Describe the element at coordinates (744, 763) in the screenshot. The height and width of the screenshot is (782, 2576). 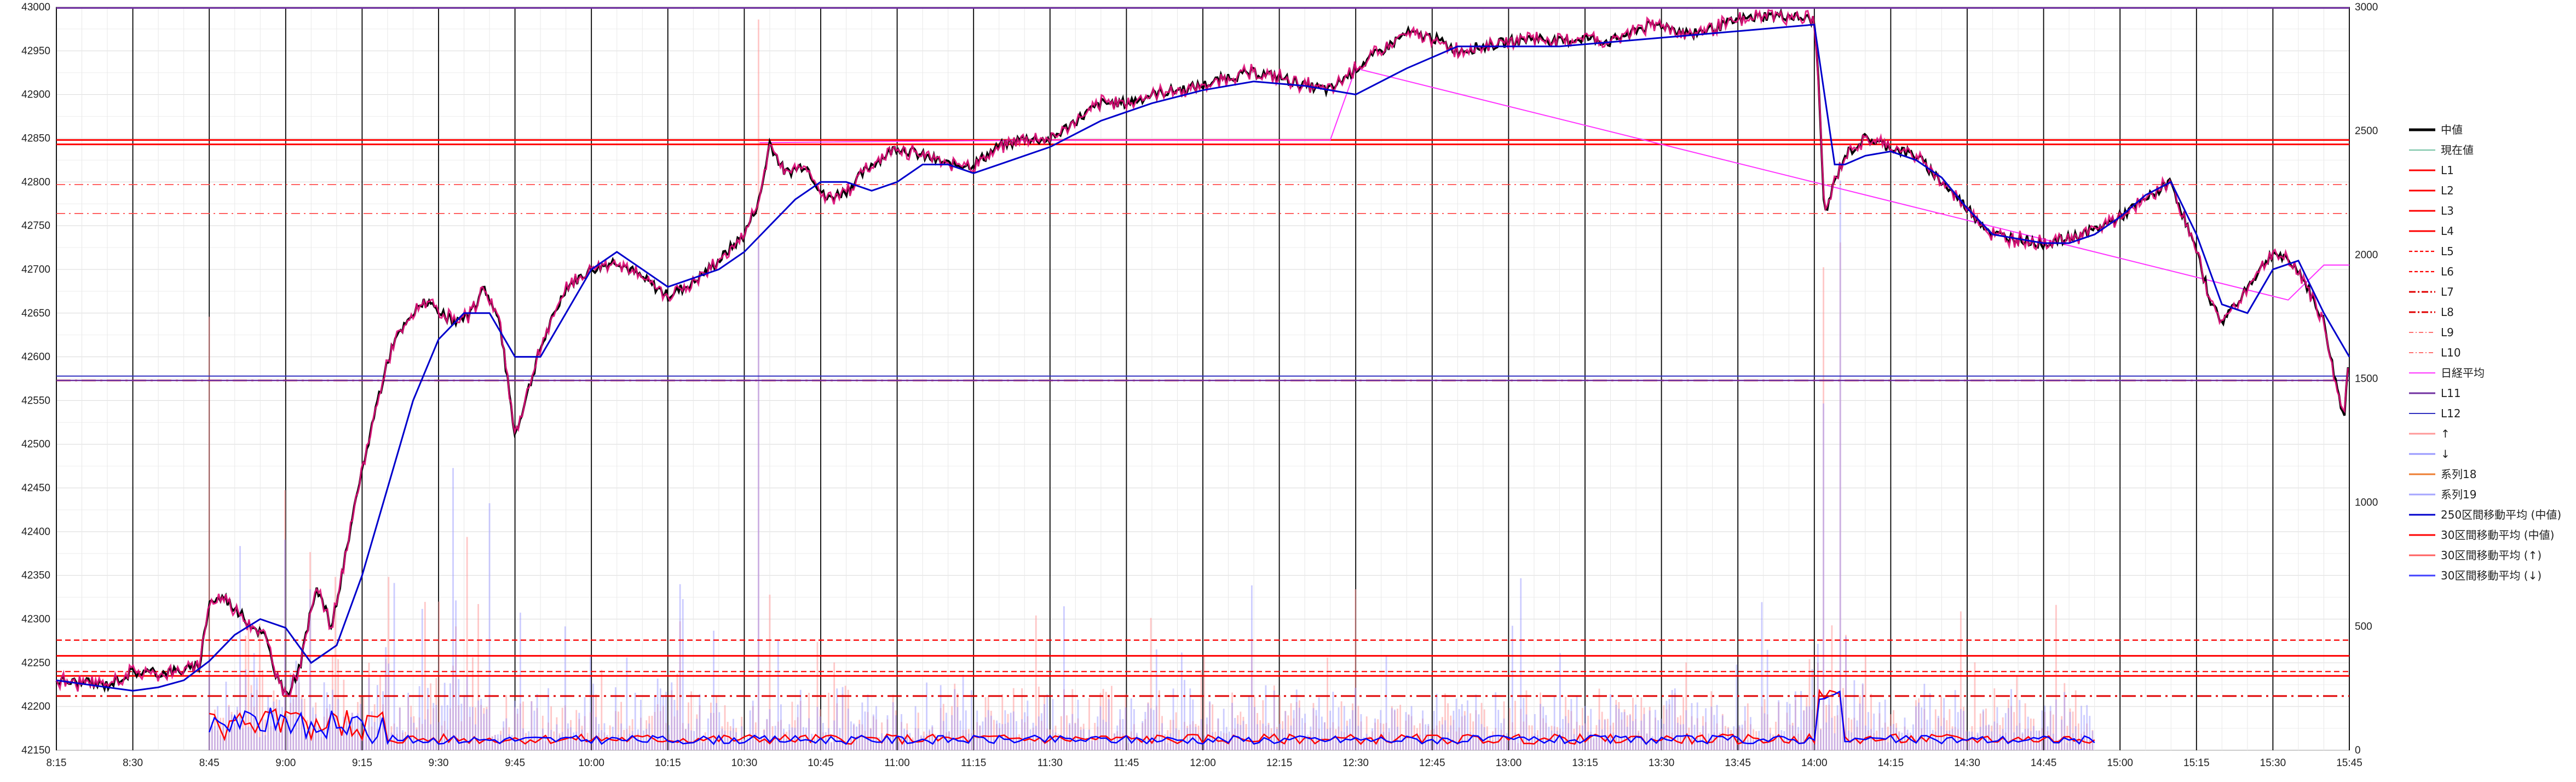
I see `x-tick-label: 10:30` at that location.